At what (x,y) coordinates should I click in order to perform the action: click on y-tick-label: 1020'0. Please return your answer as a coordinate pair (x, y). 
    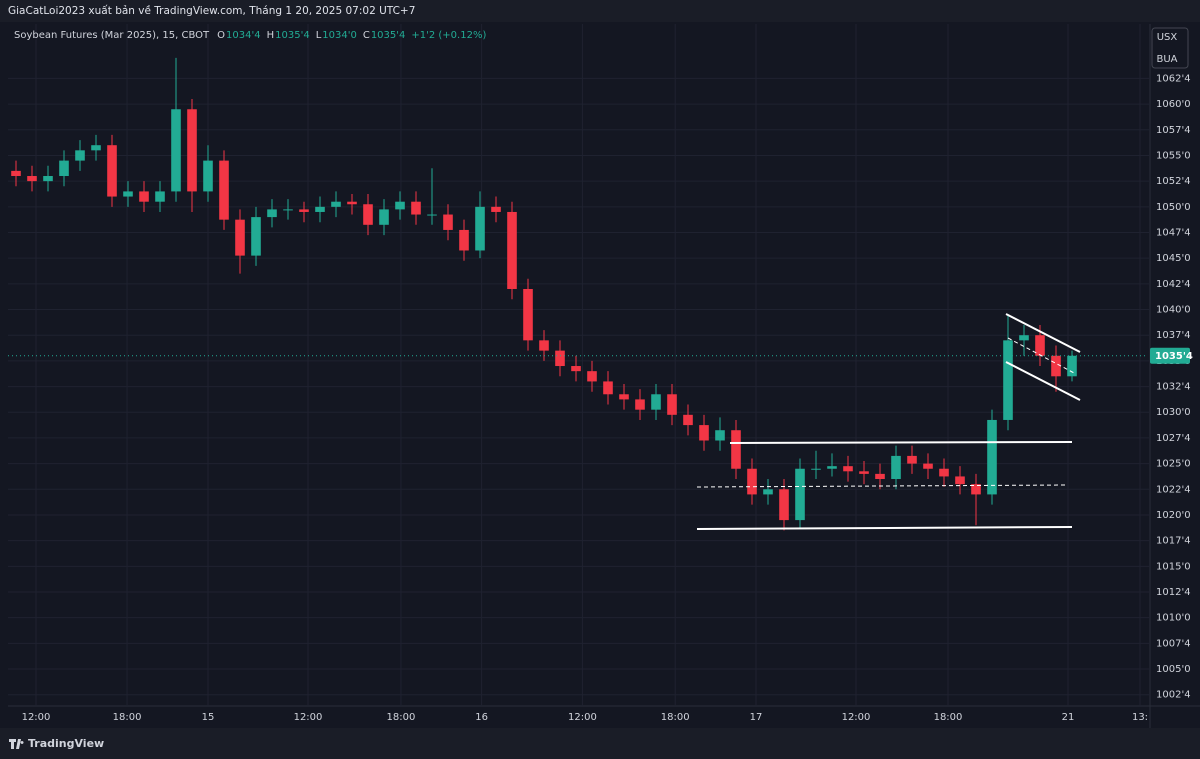
    Looking at the image, I should click on (1173, 515).